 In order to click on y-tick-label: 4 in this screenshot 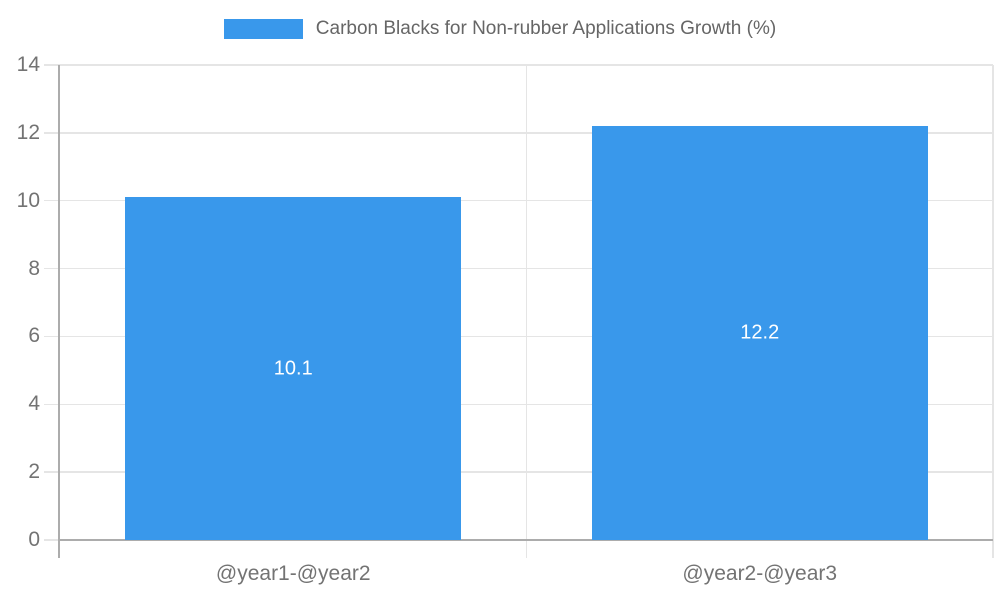, I will do `click(34, 404)`.